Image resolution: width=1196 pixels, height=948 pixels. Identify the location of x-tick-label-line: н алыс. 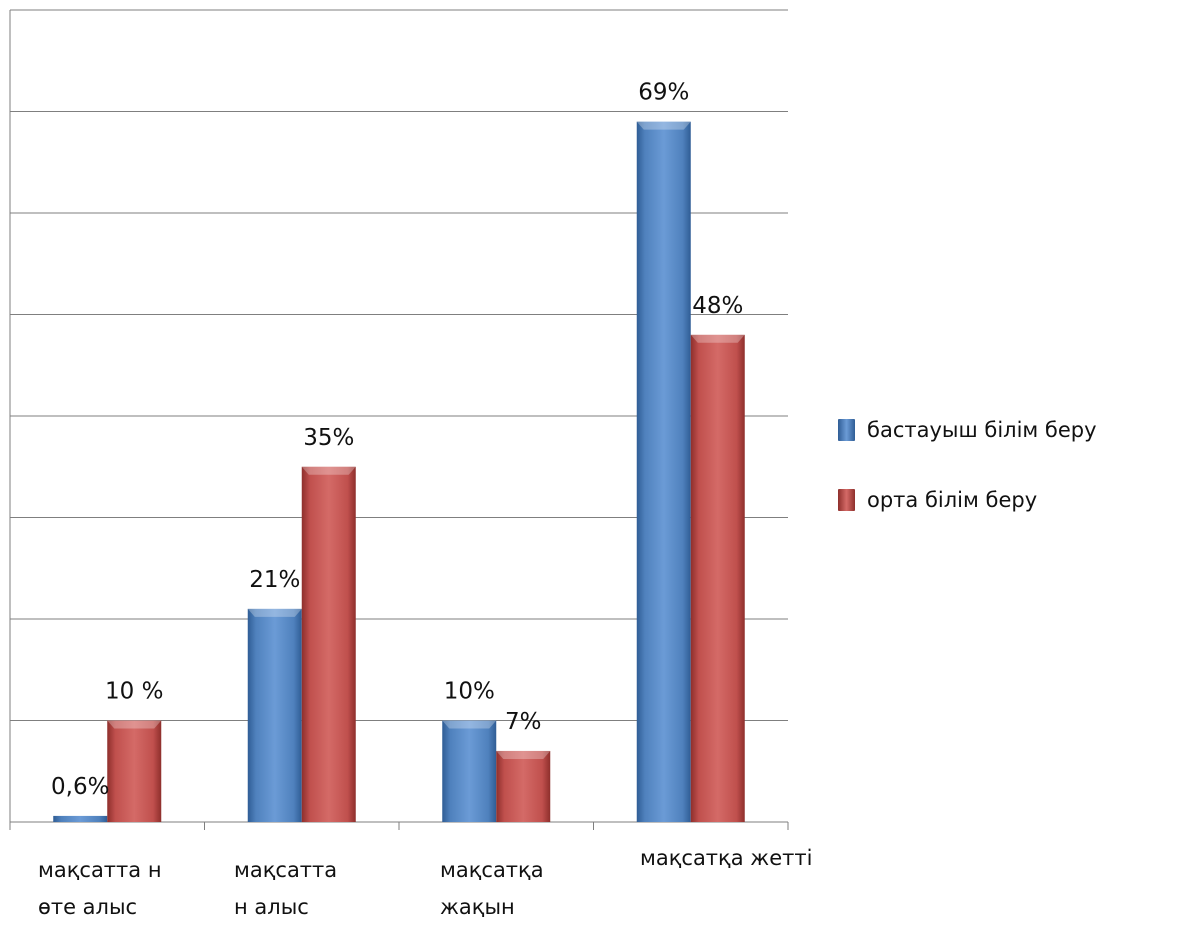
(271, 907).